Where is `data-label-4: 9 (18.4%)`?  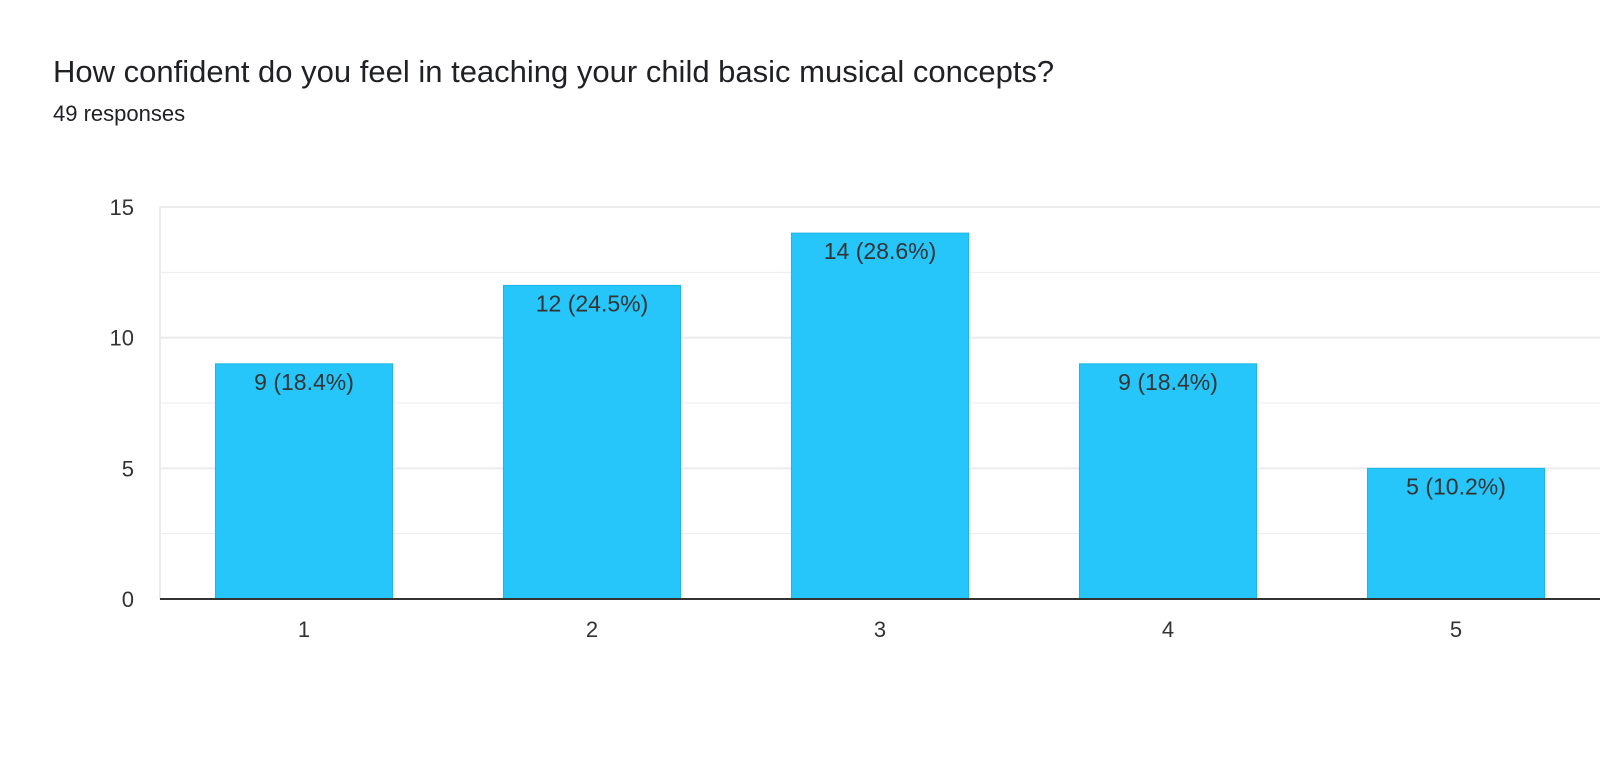 data-label-4: 9 (18.4%) is located at coordinates (1168, 382).